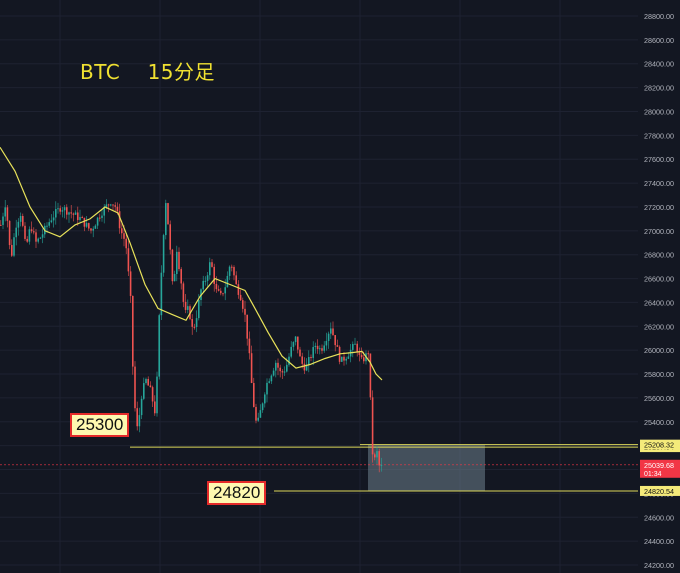 This screenshot has width=680, height=573. I want to click on y-tick-label: 26200.00, so click(659, 326).